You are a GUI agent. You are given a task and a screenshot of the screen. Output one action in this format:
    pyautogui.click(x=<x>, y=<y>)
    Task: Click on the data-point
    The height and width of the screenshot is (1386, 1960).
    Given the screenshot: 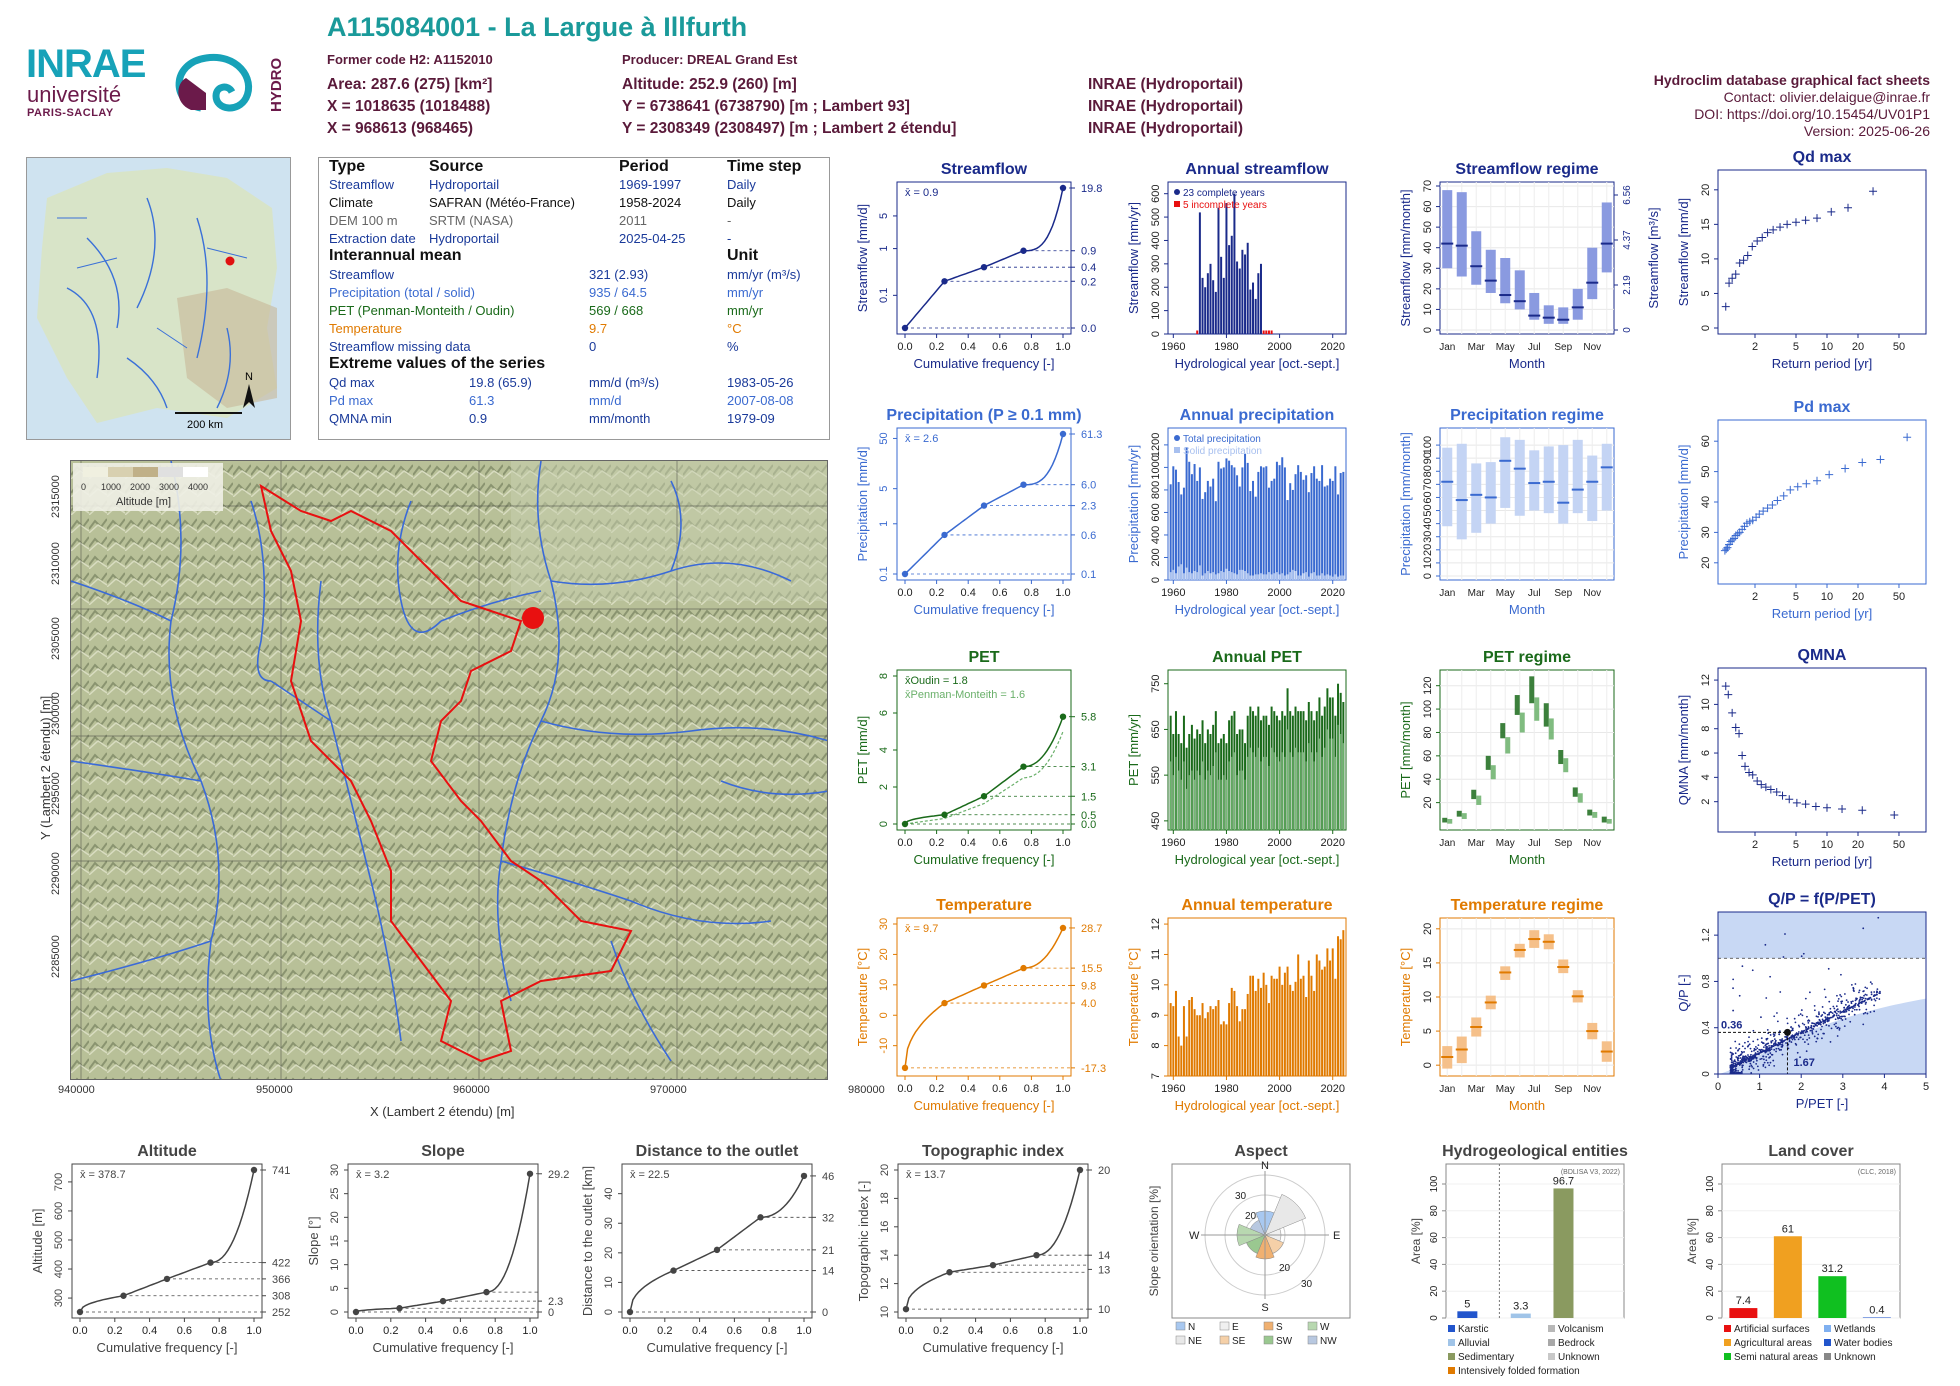 What is the action you would take?
    pyautogui.click(x=1829, y=474)
    